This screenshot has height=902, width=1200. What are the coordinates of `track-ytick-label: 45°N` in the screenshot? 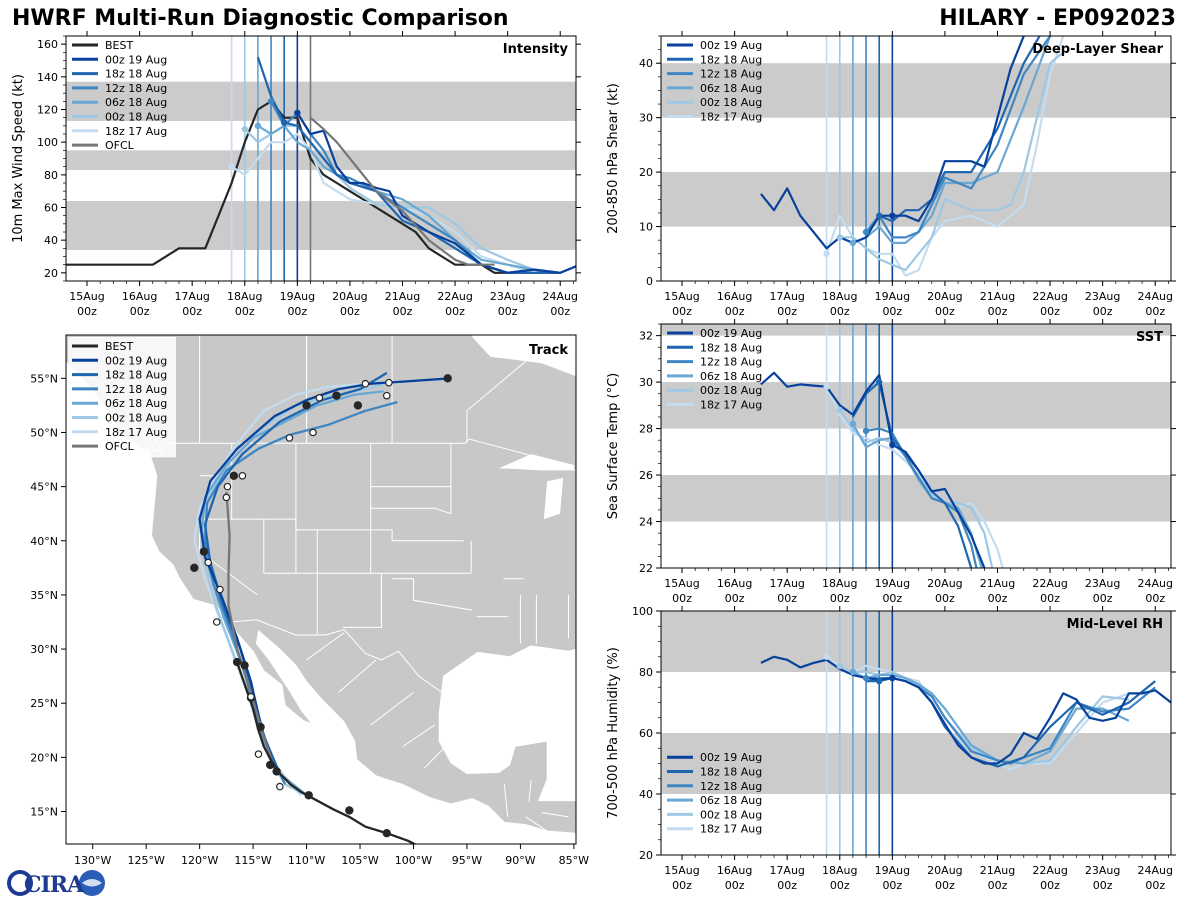 It's located at (44, 487).